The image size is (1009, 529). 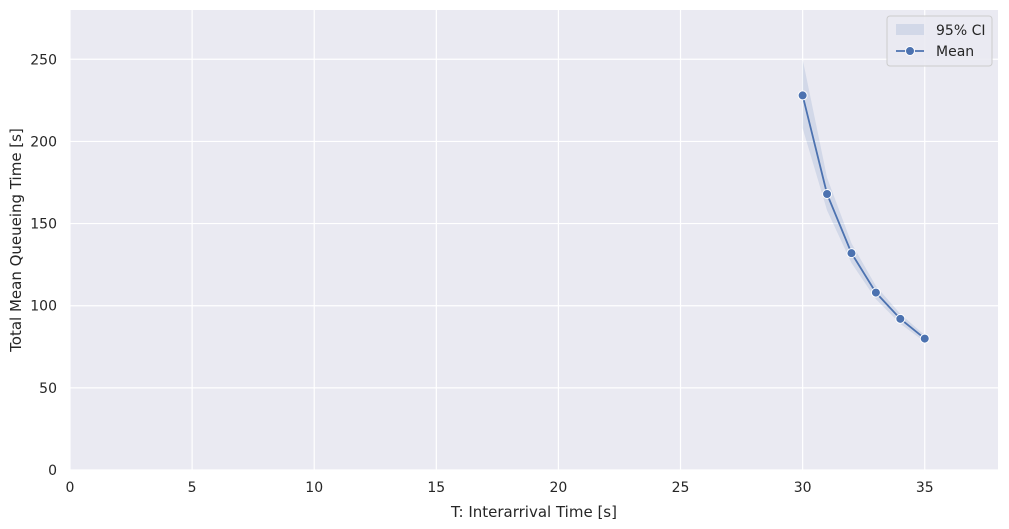 What do you see at coordinates (48, 389) in the screenshot?
I see `y-tick-label: 50` at bounding box center [48, 389].